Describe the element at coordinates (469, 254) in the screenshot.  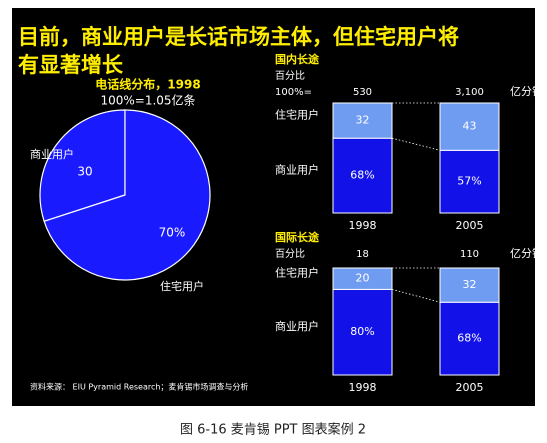
I see `total-label: 110` at that location.